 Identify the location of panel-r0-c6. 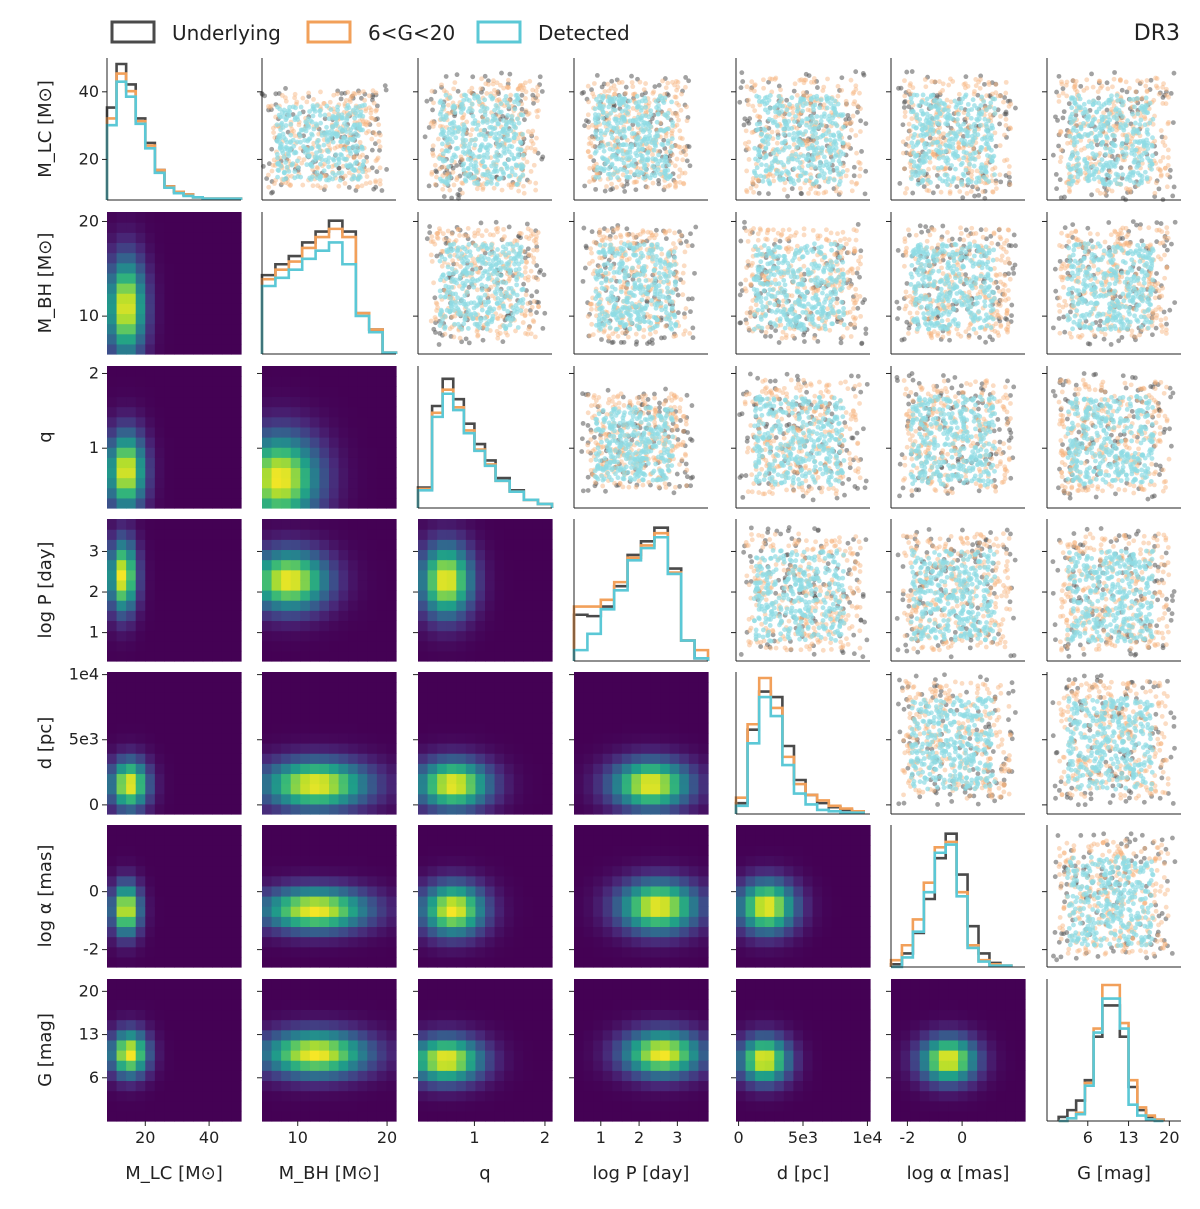
(1111, 130).